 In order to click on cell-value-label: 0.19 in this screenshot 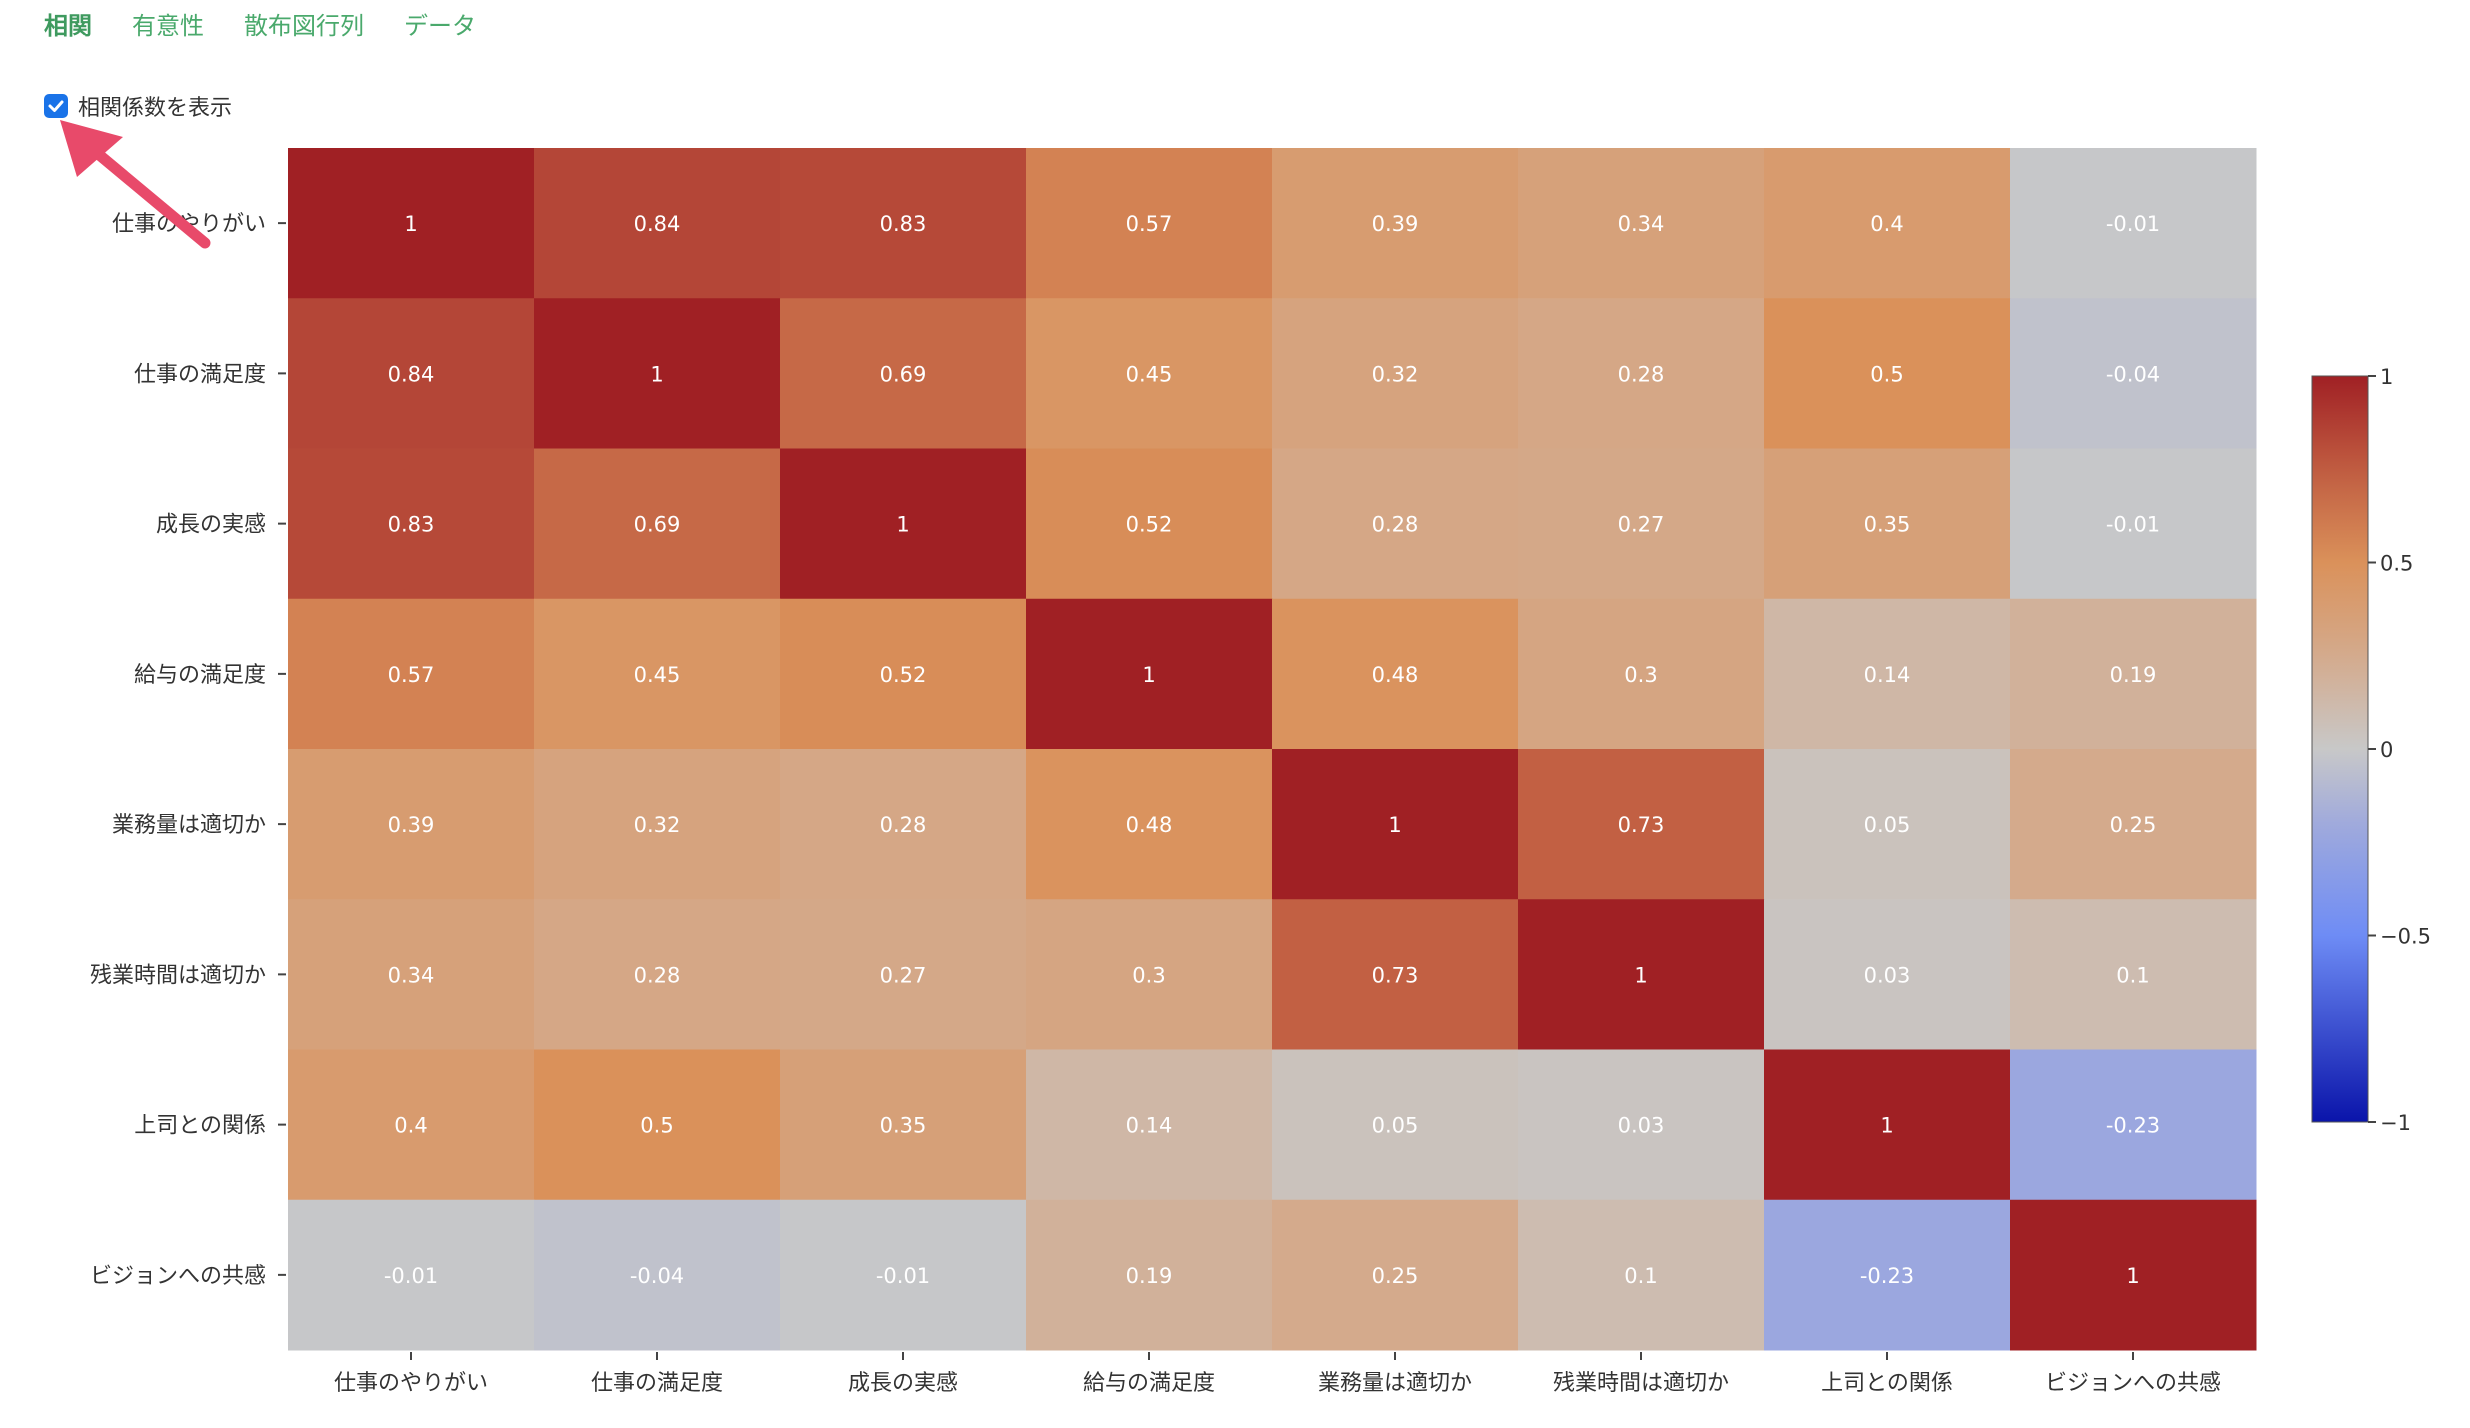, I will do `click(1149, 1276)`.